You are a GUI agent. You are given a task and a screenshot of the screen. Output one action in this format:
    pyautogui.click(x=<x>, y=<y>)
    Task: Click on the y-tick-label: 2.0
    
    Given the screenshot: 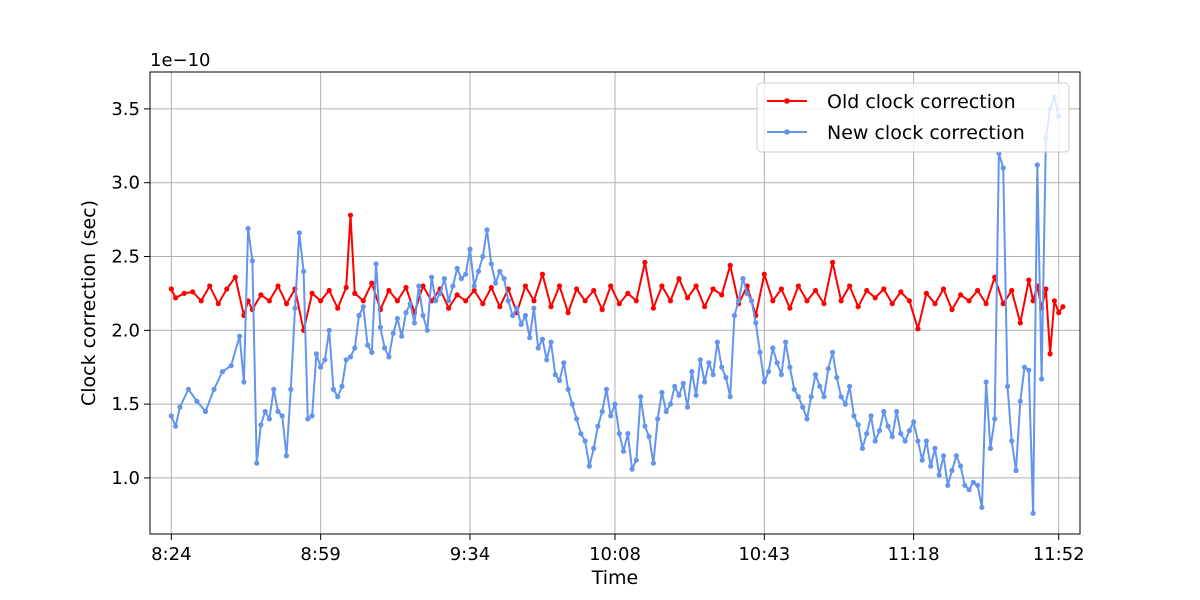 What is the action you would take?
    pyautogui.click(x=125, y=330)
    